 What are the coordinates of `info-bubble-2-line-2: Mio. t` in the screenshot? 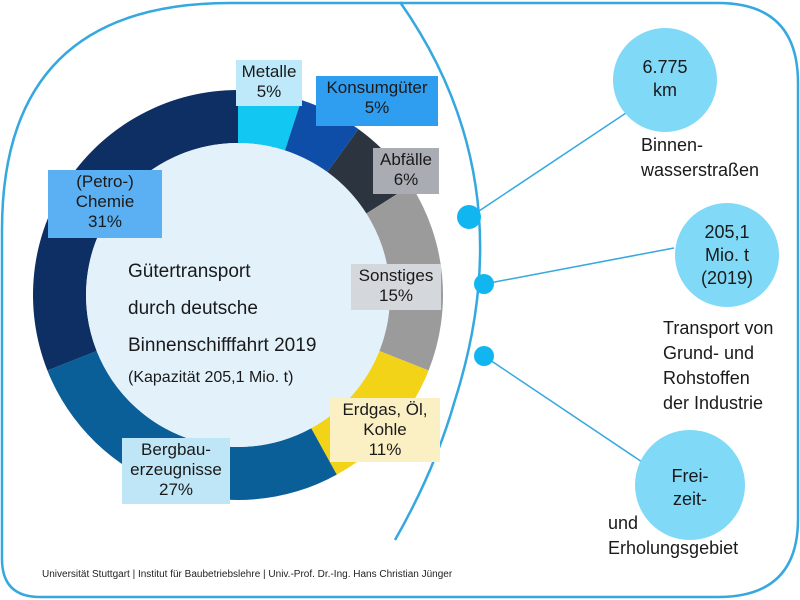 It's located at (726, 255).